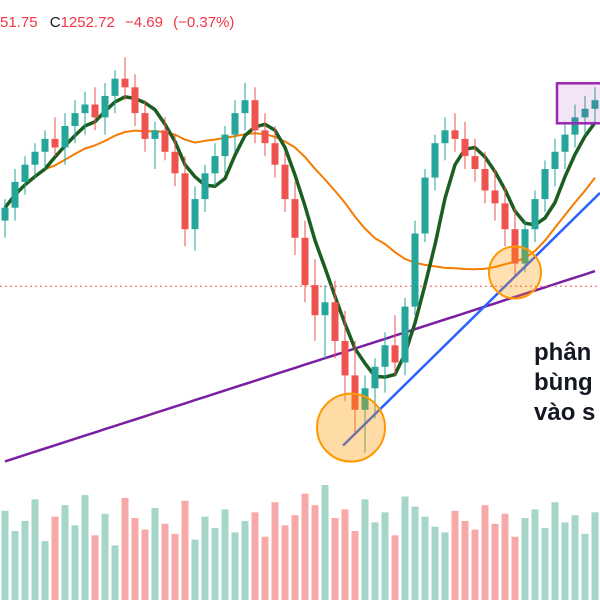 The width and height of the screenshot is (600, 605). I want to click on change-value: −4.69, so click(143, 22).